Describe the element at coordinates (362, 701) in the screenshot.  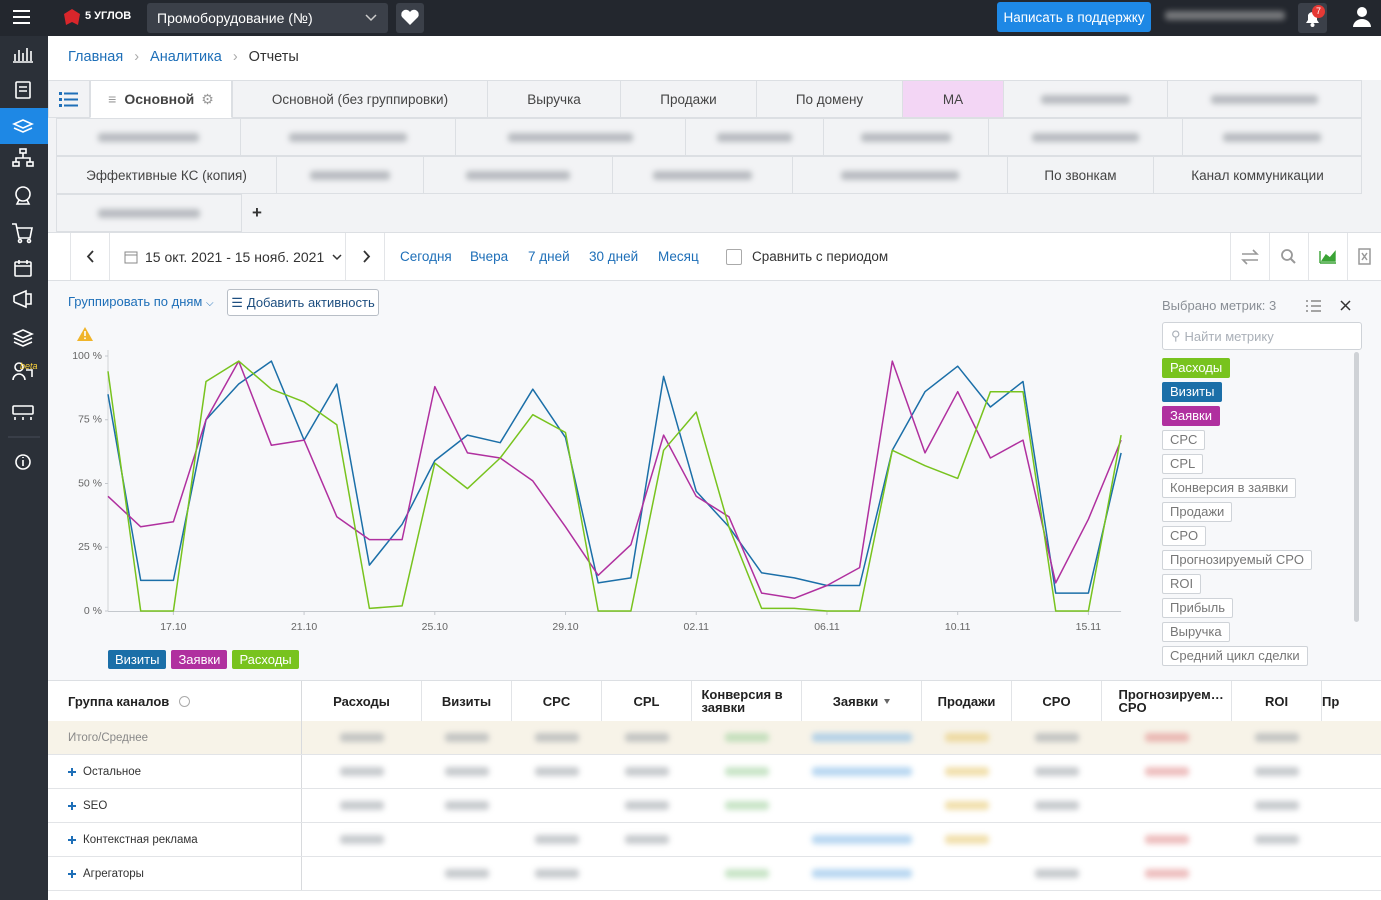
I see `column-header: Расходы` at that location.